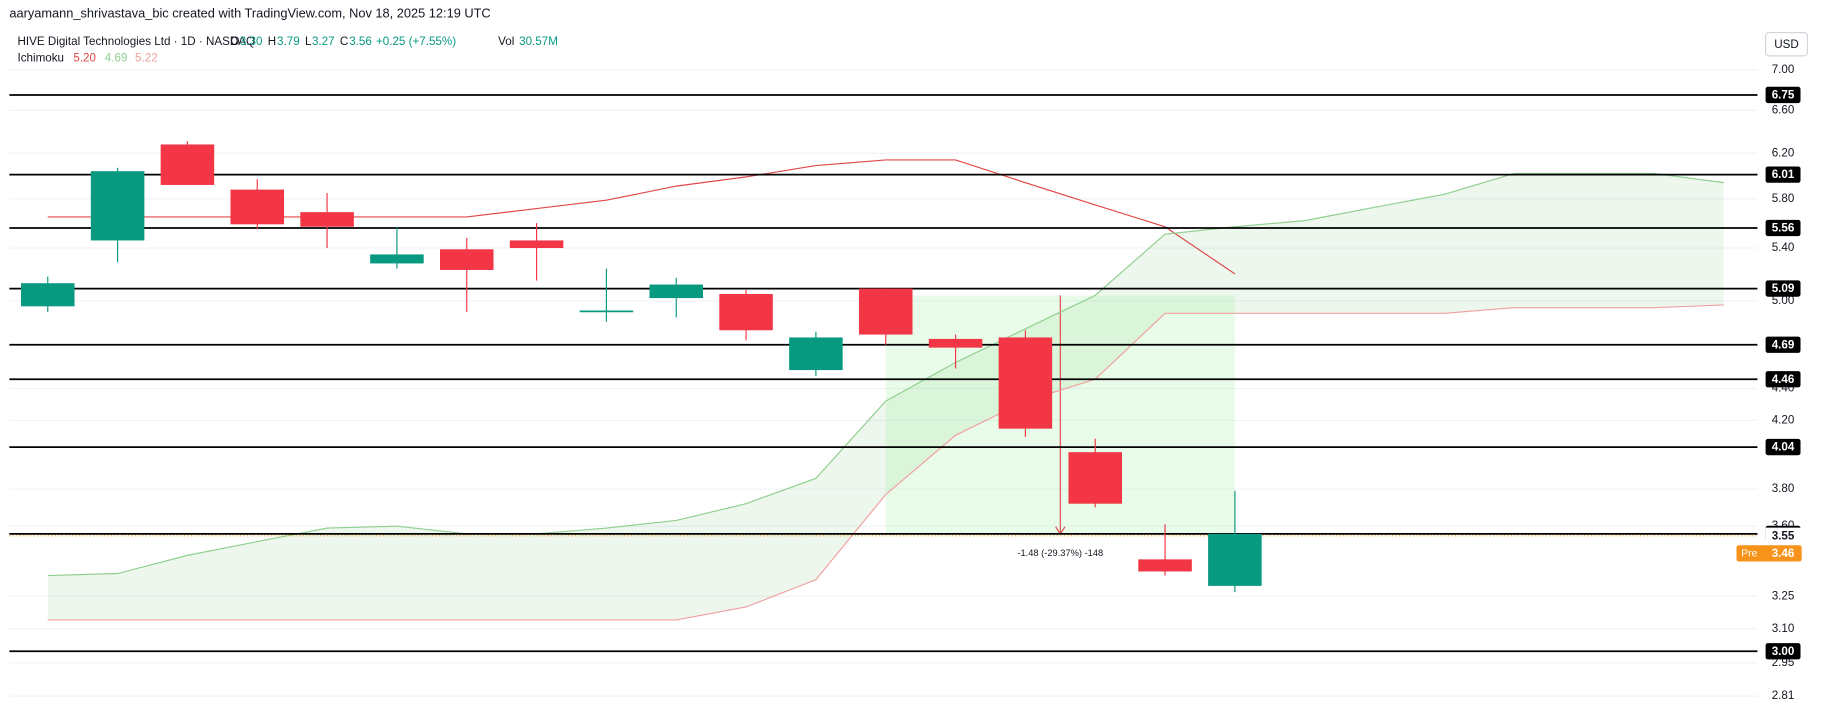 The width and height of the screenshot is (1825, 721). What do you see at coordinates (1783, 488) in the screenshot?
I see `y-tick-label: 3.80` at bounding box center [1783, 488].